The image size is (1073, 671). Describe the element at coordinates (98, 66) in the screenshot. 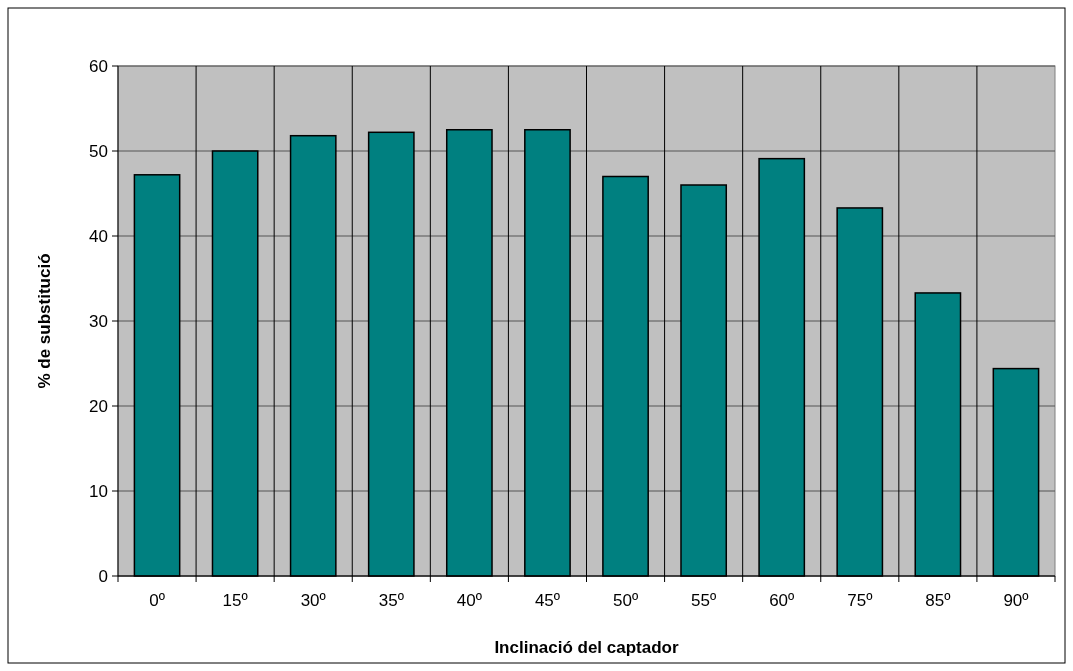

I see `y-tick-label: 60` at that location.